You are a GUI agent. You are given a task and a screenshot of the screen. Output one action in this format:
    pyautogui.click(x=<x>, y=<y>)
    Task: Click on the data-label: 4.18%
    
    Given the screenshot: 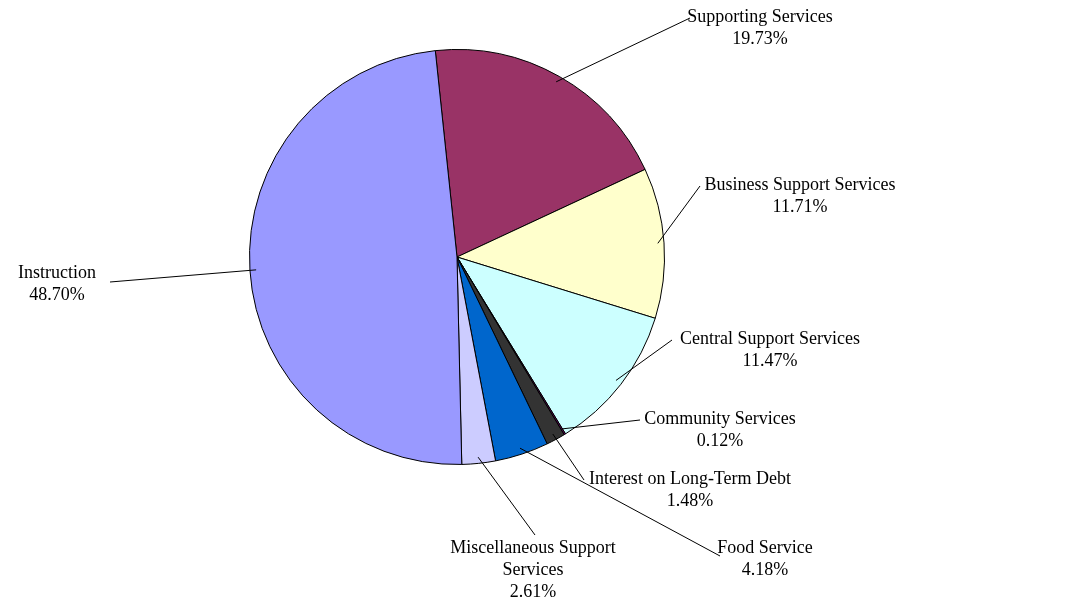 What is the action you would take?
    pyautogui.click(x=765, y=568)
    